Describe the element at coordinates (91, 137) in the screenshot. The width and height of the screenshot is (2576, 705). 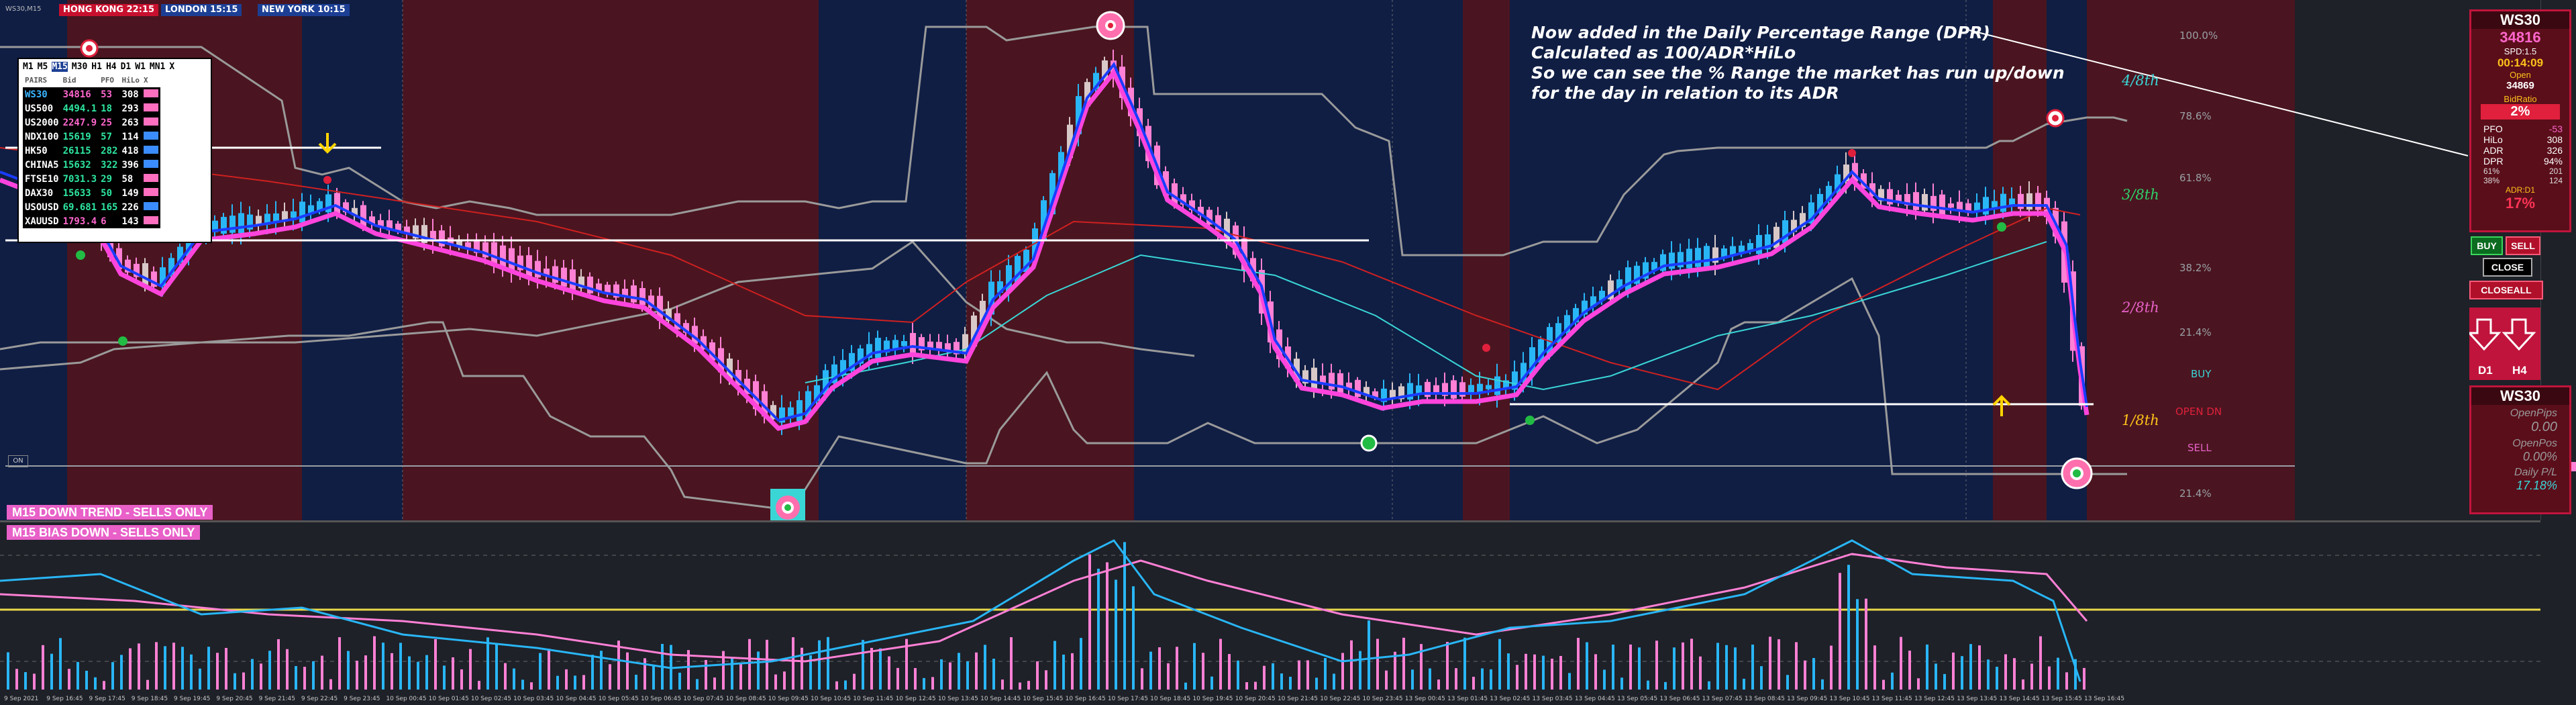
I see `pair-row: NDX100 15619 57 114` at that location.